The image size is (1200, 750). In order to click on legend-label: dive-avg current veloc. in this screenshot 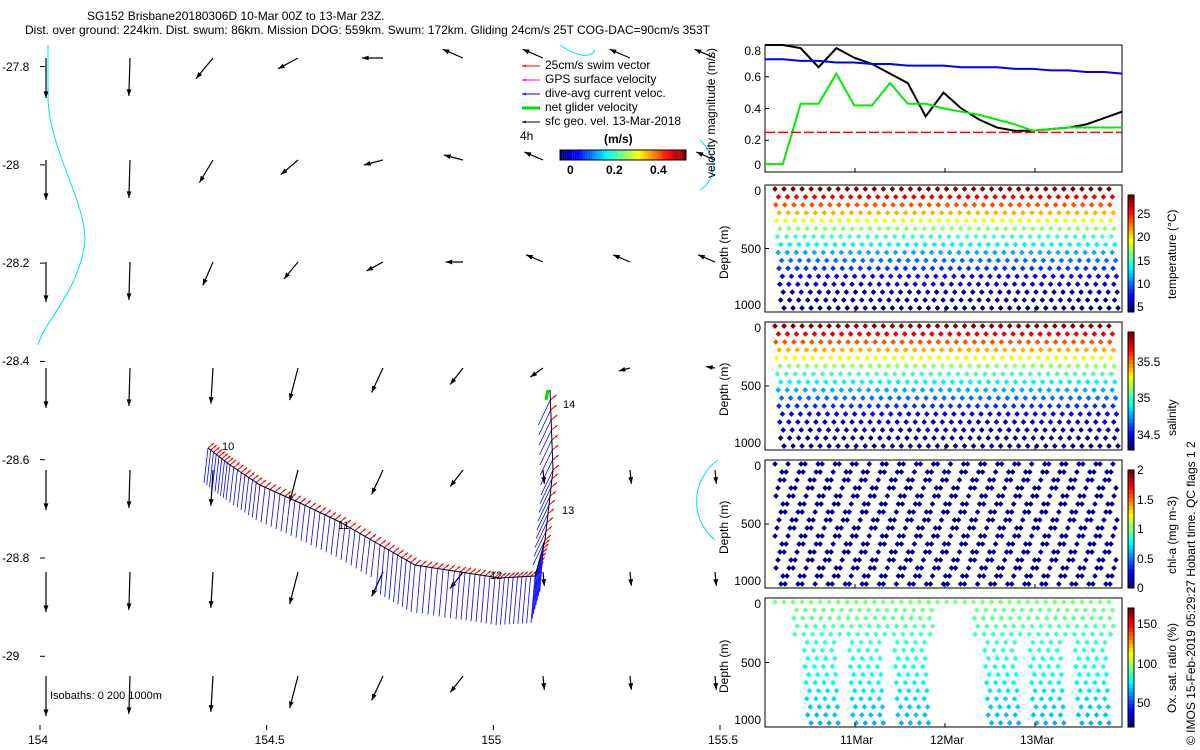, I will do `click(605, 93)`.